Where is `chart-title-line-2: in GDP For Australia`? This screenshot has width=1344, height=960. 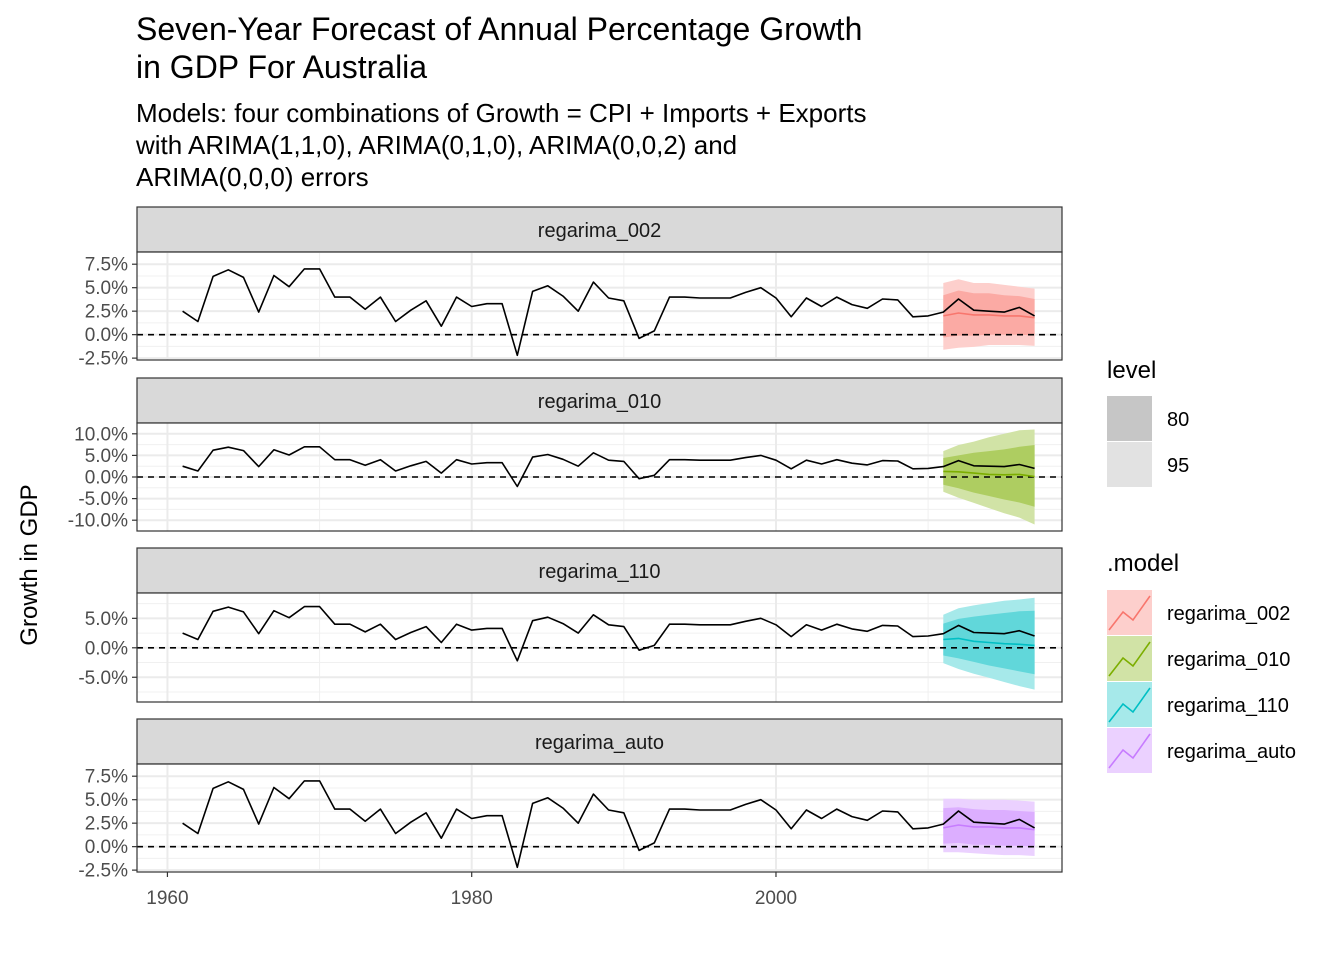 chart-title-line-2: in GDP For Australia is located at coordinates (281, 67).